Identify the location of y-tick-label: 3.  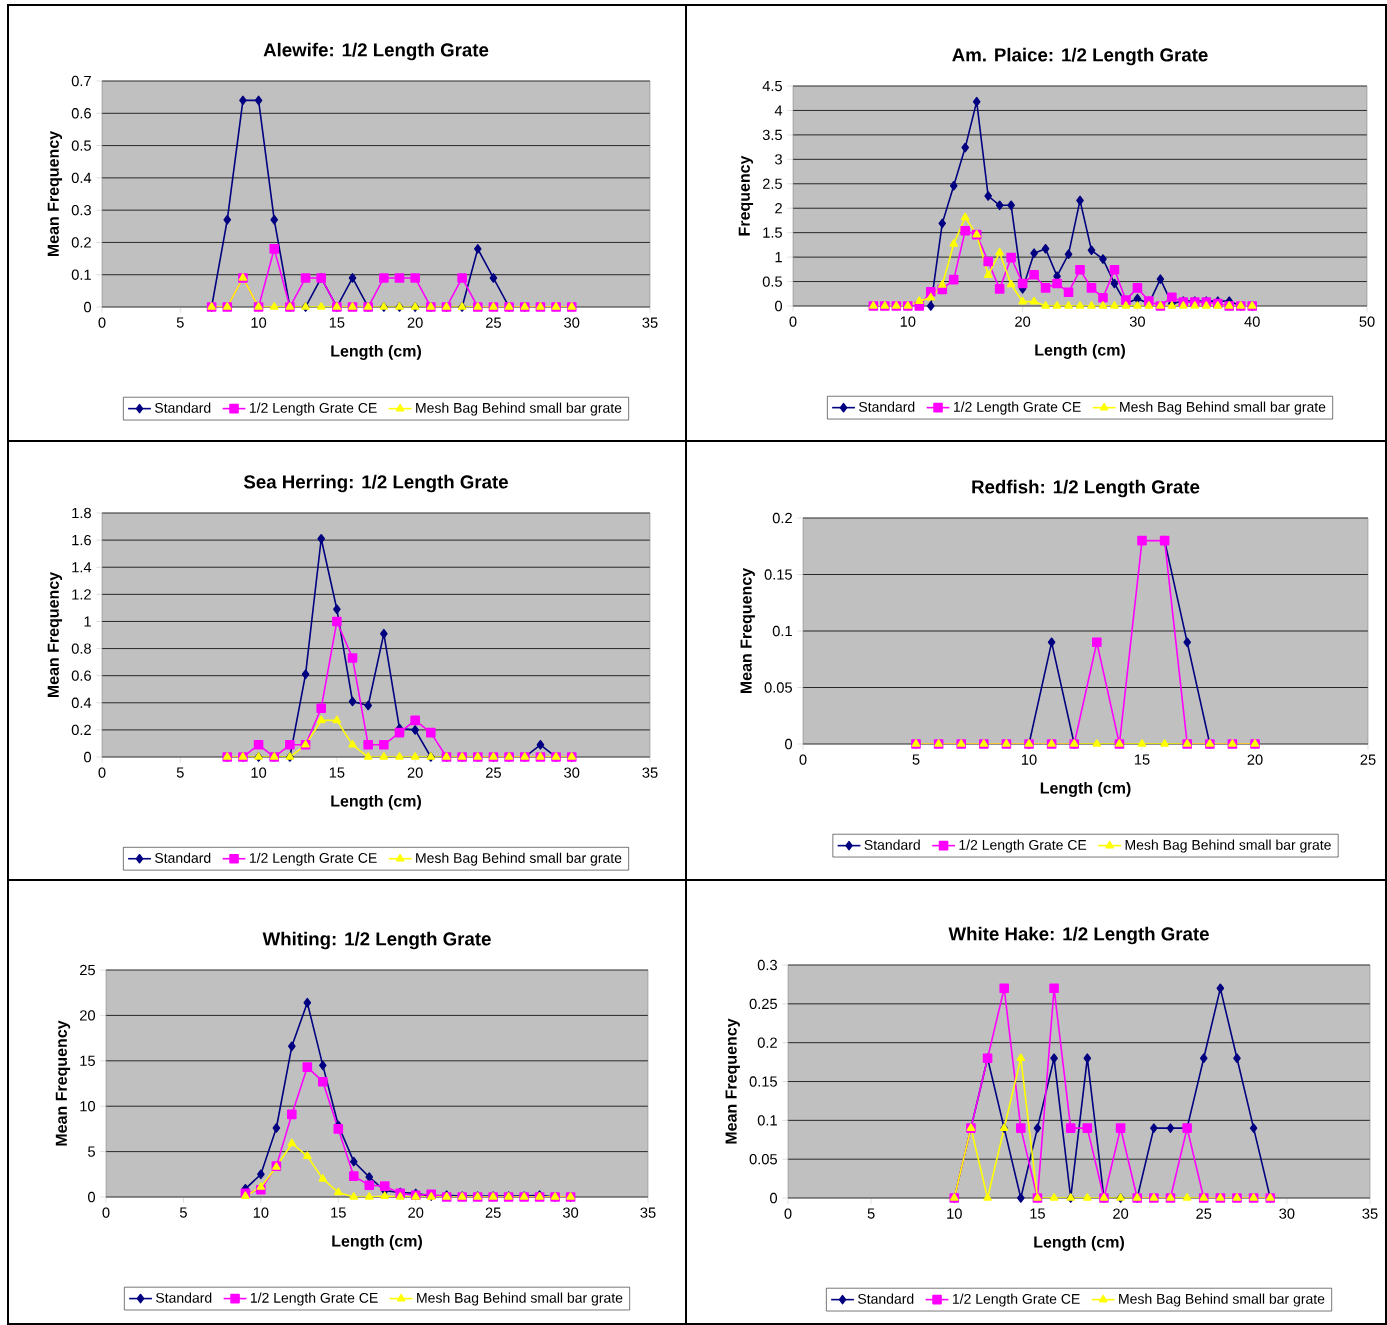
(778, 159).